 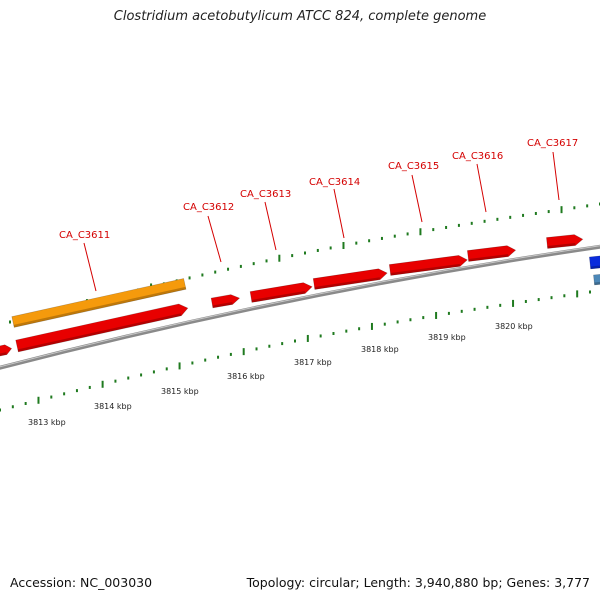 I want to click on gene-label-ca-c3612: CA_C3612, so click(x=208, y=207).